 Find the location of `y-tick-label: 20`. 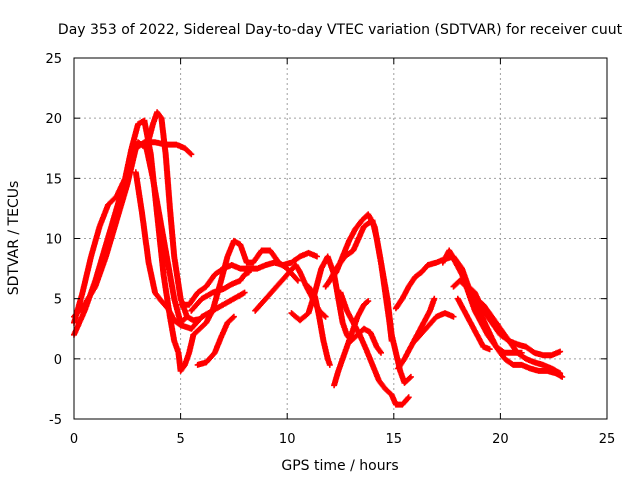

y-tick-label: 20 is located at coordinates (53, 119).